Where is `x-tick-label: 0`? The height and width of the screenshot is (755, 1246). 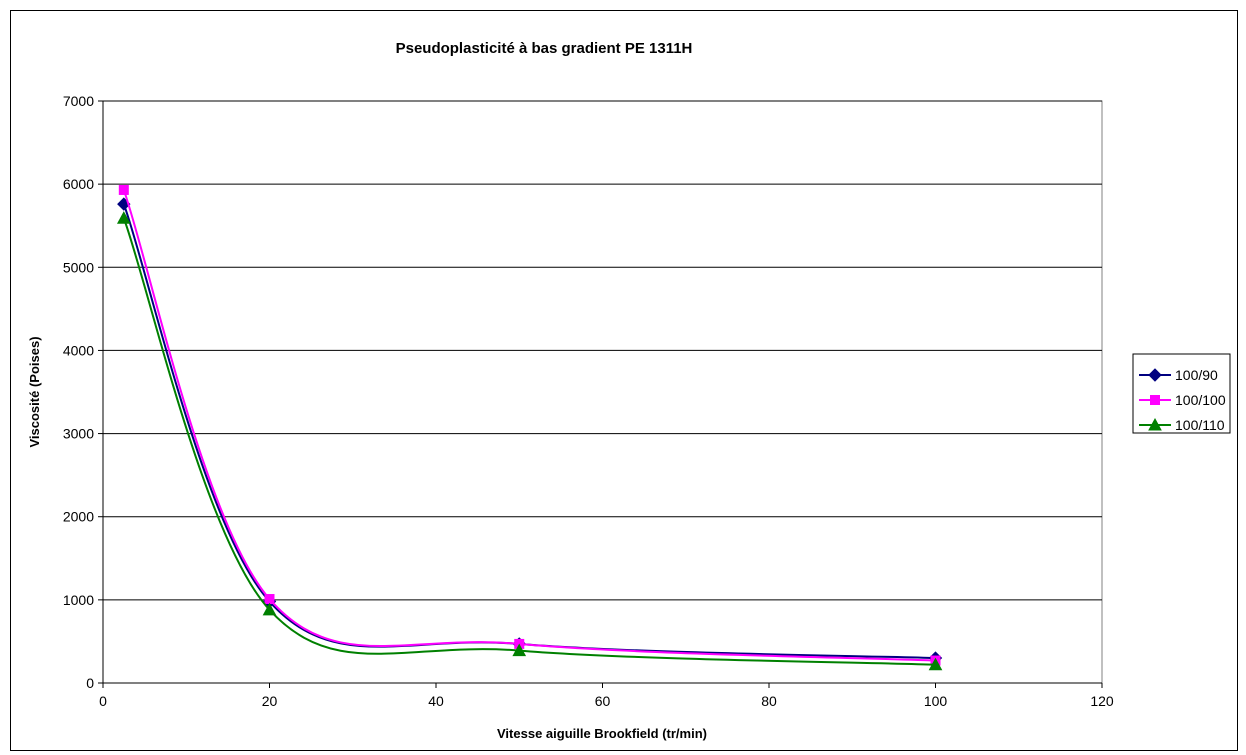
x-tick-label: 0 is located at coordinates (103, 701).